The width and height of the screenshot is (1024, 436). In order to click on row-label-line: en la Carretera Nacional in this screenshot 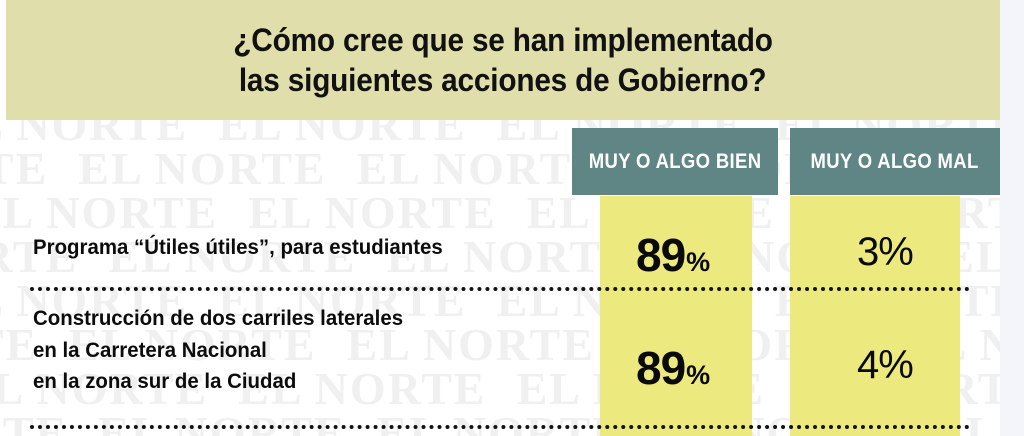, I will do `click(150, 349)`.